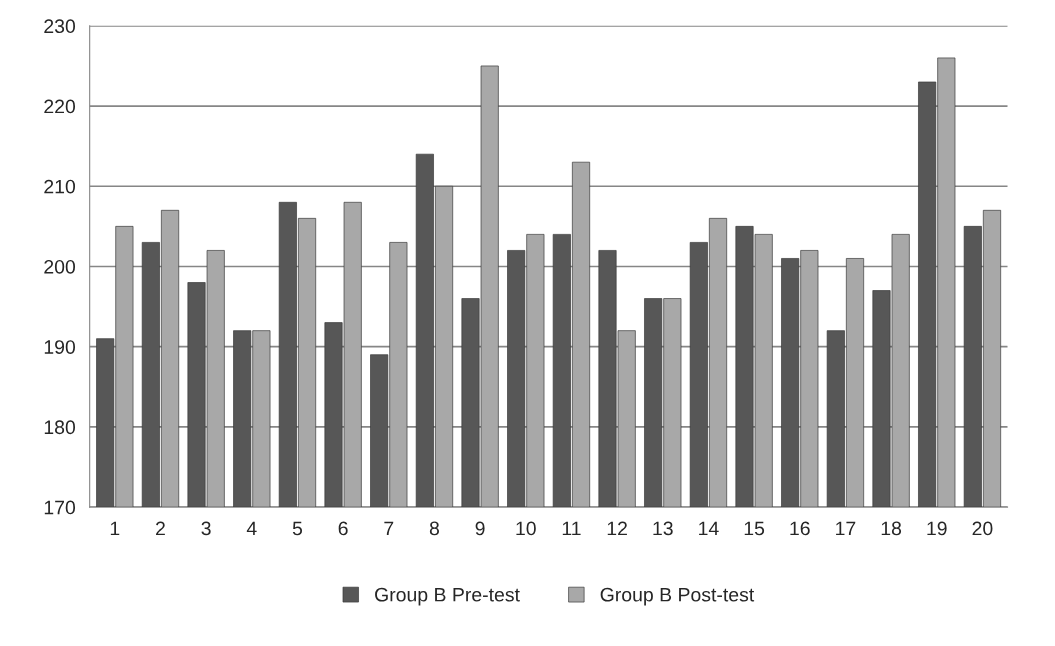 The image size is (1055, 646). Describe the element at coordinates (60, 427) in the screenshot. I see `y-tick-label: 180` at that location.